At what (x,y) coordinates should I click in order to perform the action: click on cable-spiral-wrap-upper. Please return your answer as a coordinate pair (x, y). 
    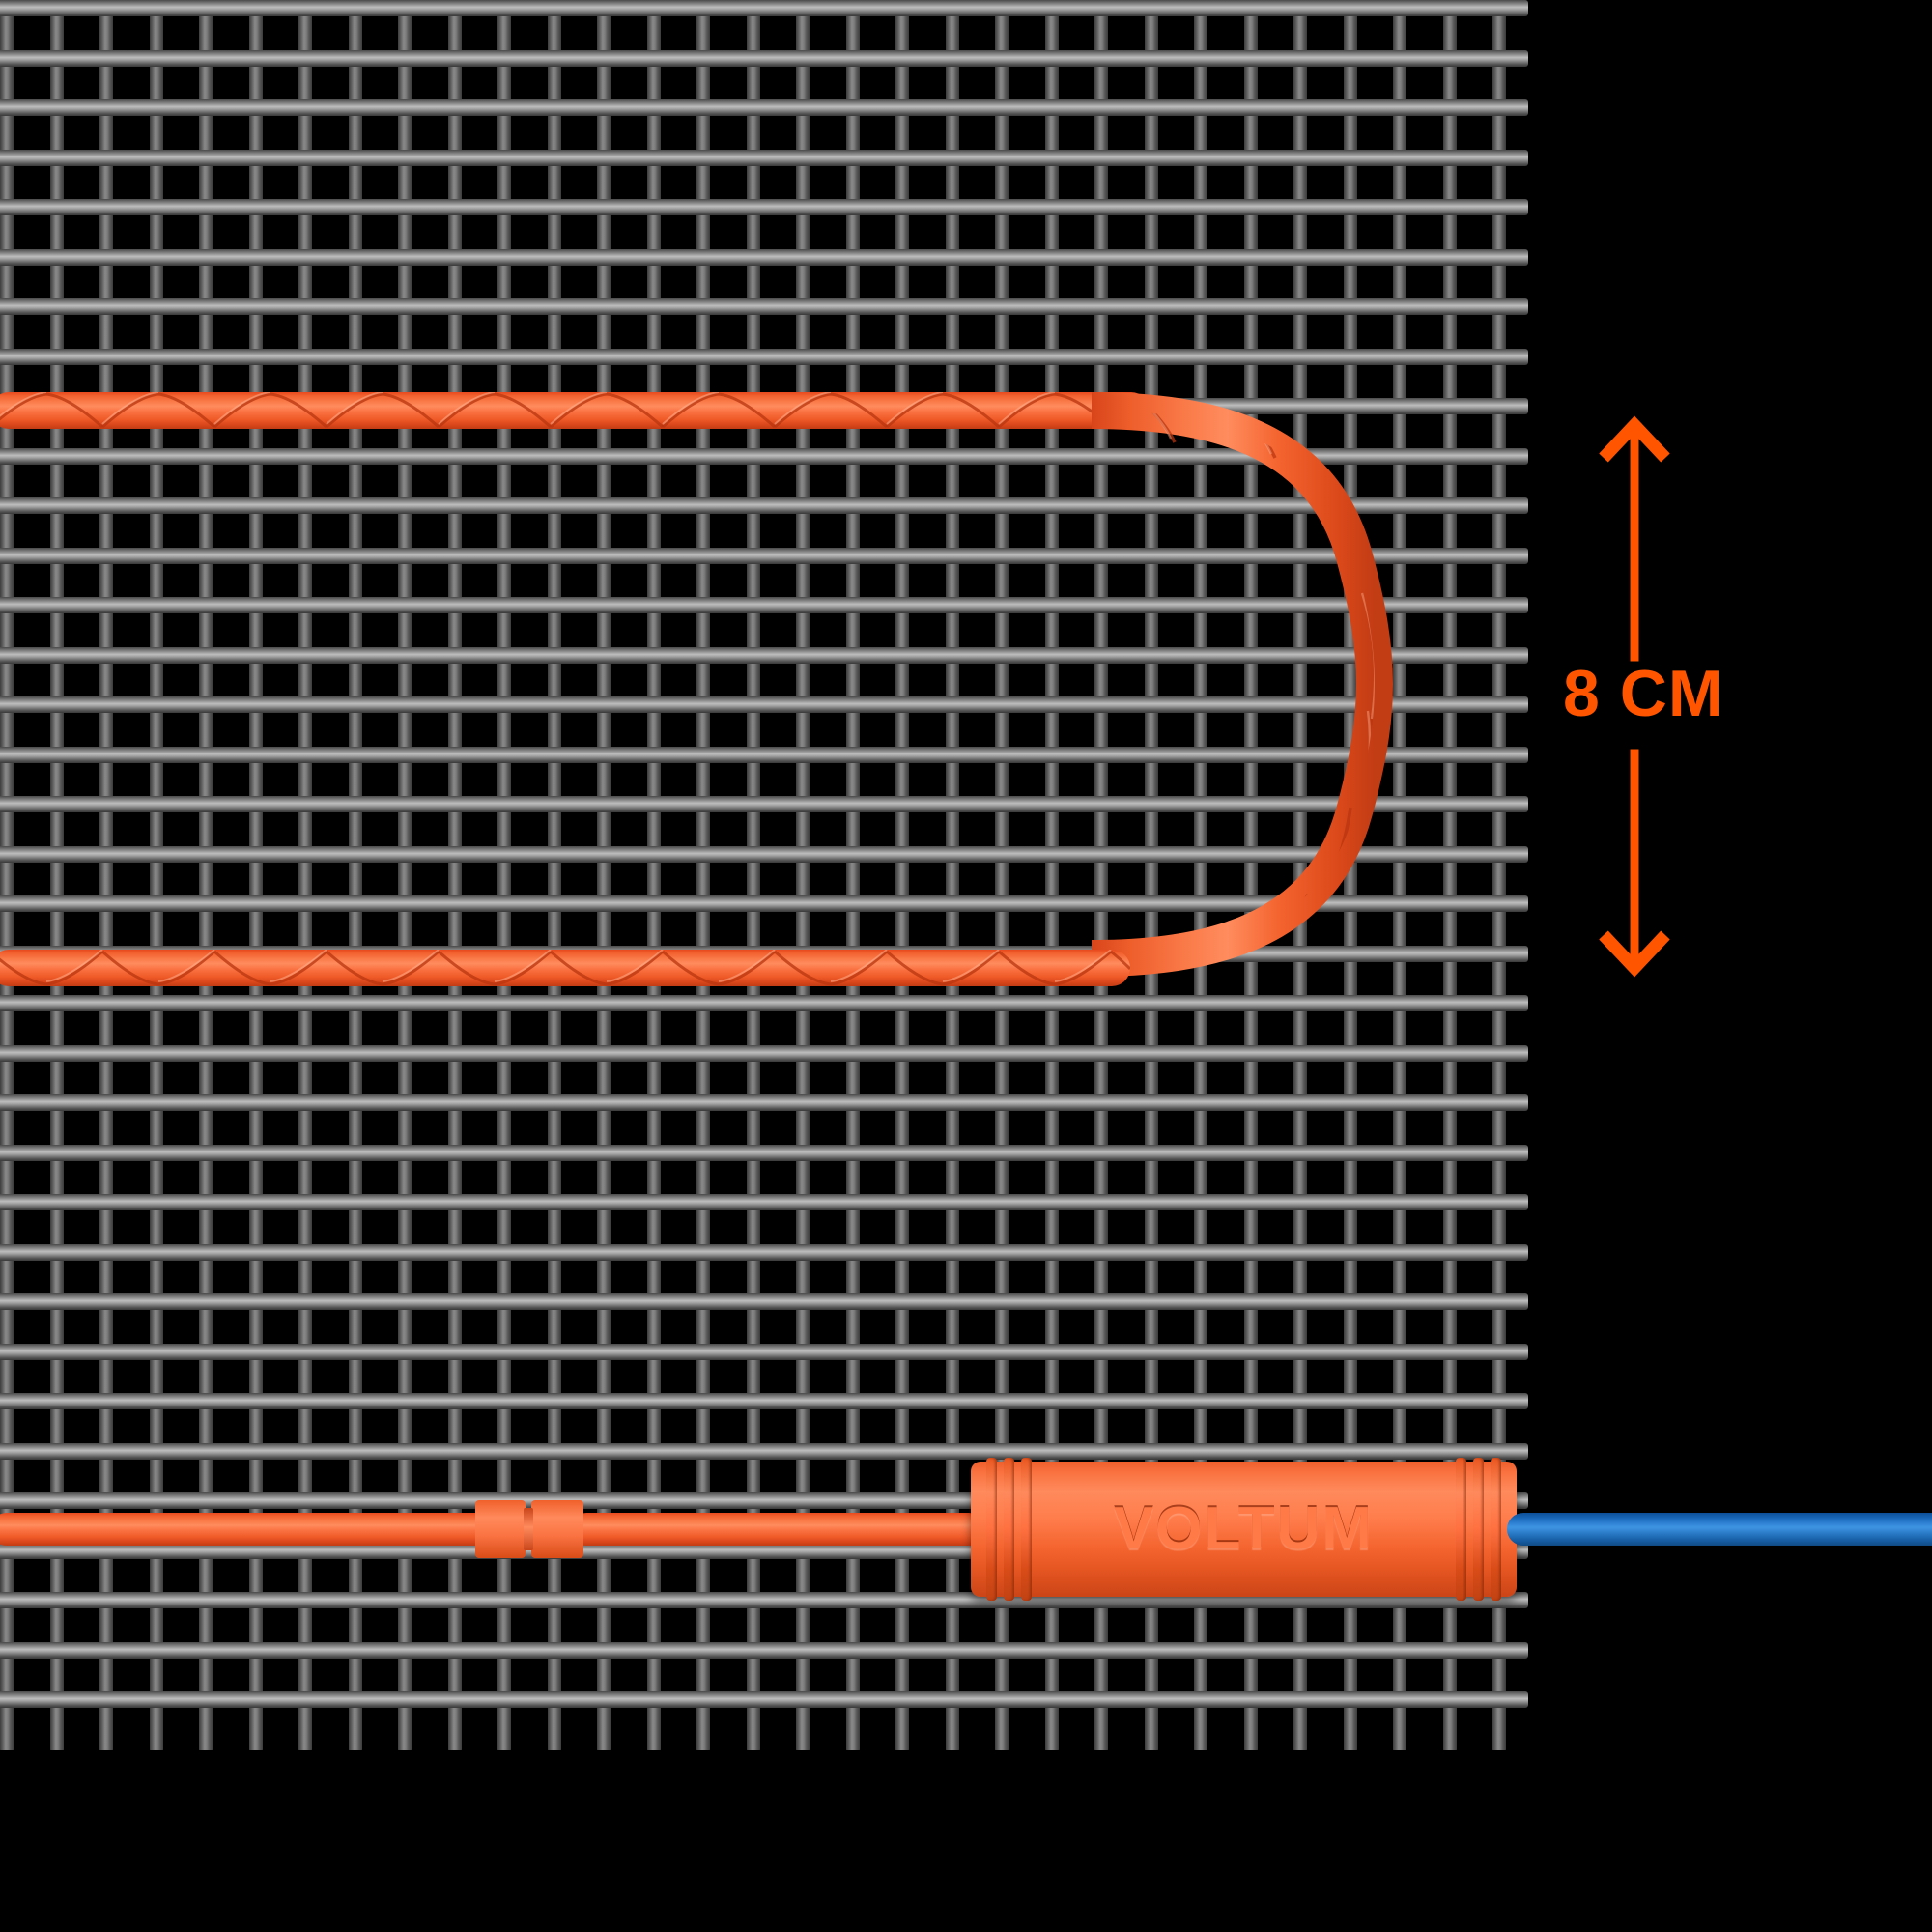
    Looking at the image, I should click on (575, 410).